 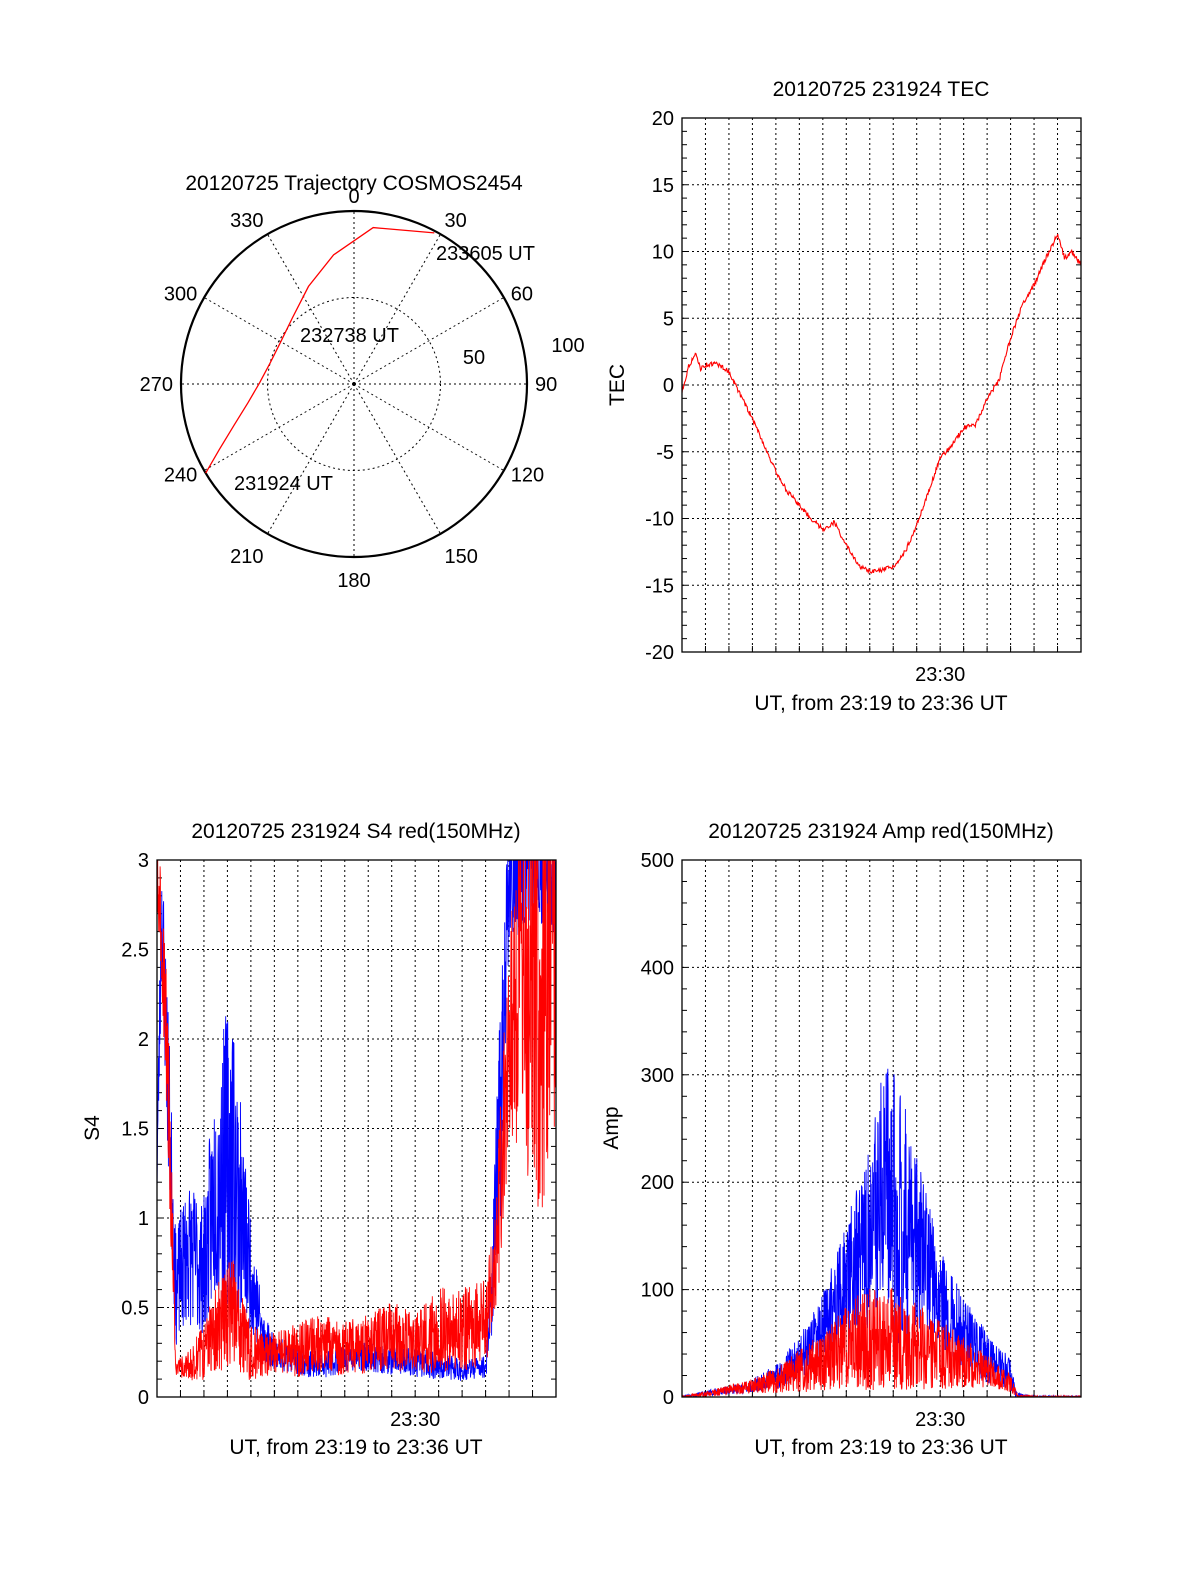 What do you see at coordinates (663, 119) in the screenshot?
I see `y-tick-label: 20` at bounding box center [663, 119].